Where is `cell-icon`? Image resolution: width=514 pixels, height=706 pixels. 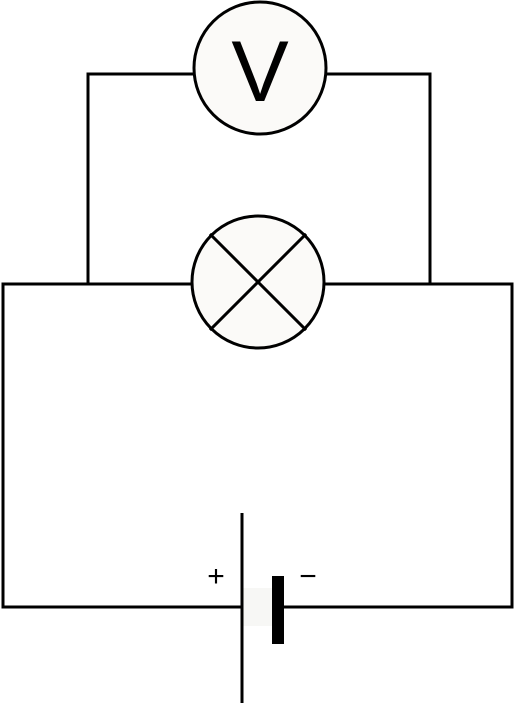
cell-icon is located at coordinates (262, 608).